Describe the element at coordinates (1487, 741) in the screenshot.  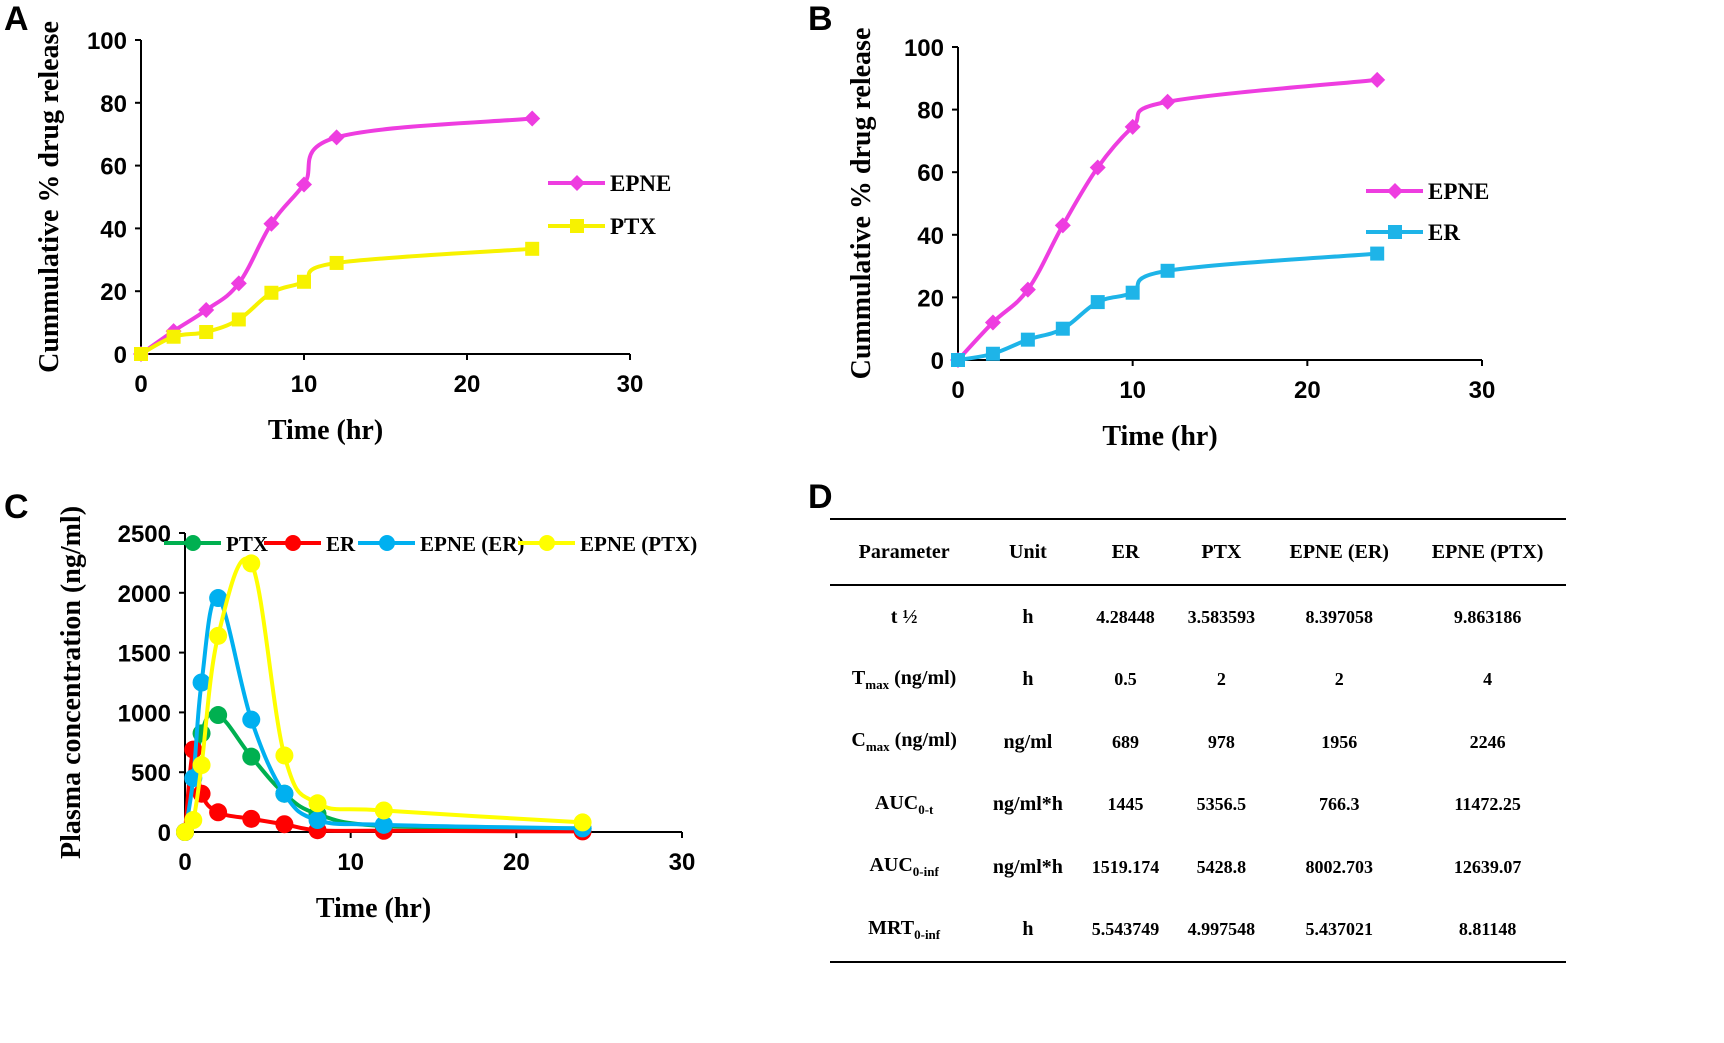
I see `value-cell: 2246` at that location.